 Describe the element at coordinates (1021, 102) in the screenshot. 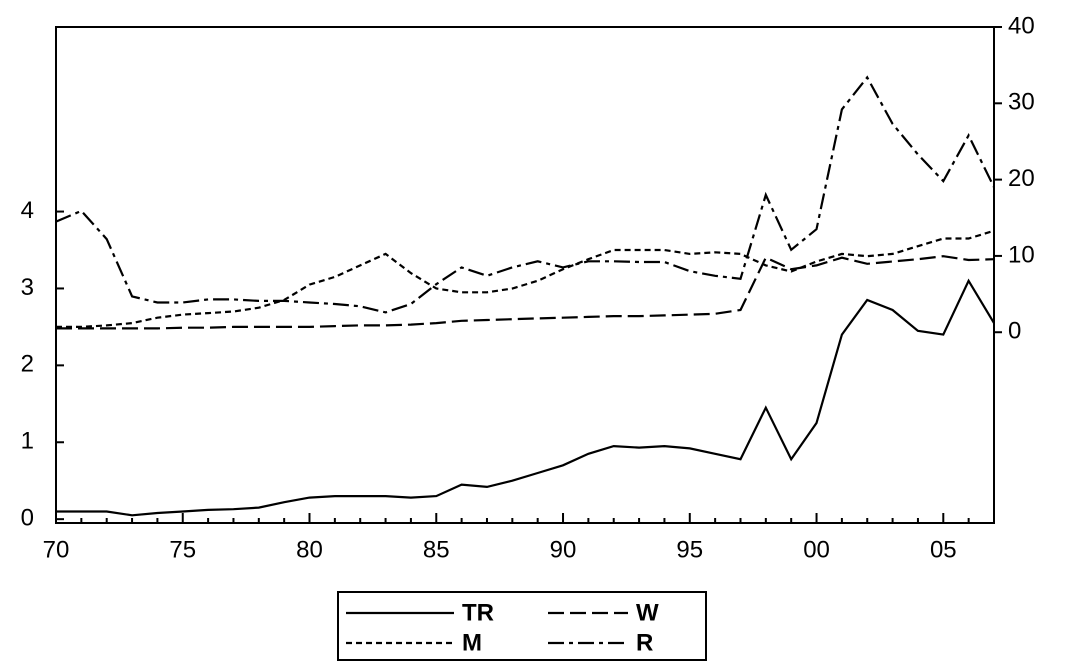

I see `y2-tick-label: 30` at that location.